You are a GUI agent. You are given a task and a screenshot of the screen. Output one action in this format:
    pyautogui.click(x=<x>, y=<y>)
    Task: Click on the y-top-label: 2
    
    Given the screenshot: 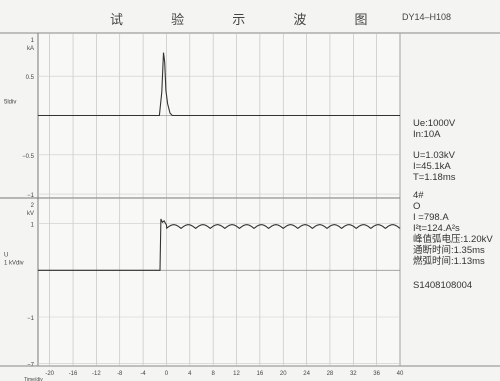 What is the action you would take?
    pyautogui.click(x=33, y=206)
    